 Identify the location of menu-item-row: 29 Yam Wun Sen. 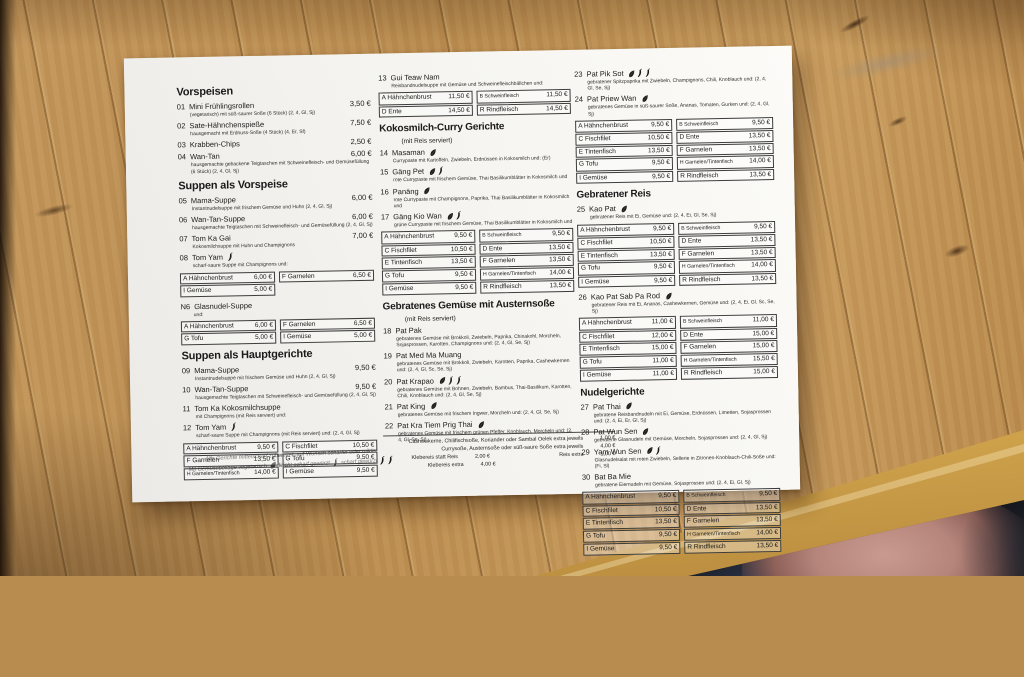
(680, 449).